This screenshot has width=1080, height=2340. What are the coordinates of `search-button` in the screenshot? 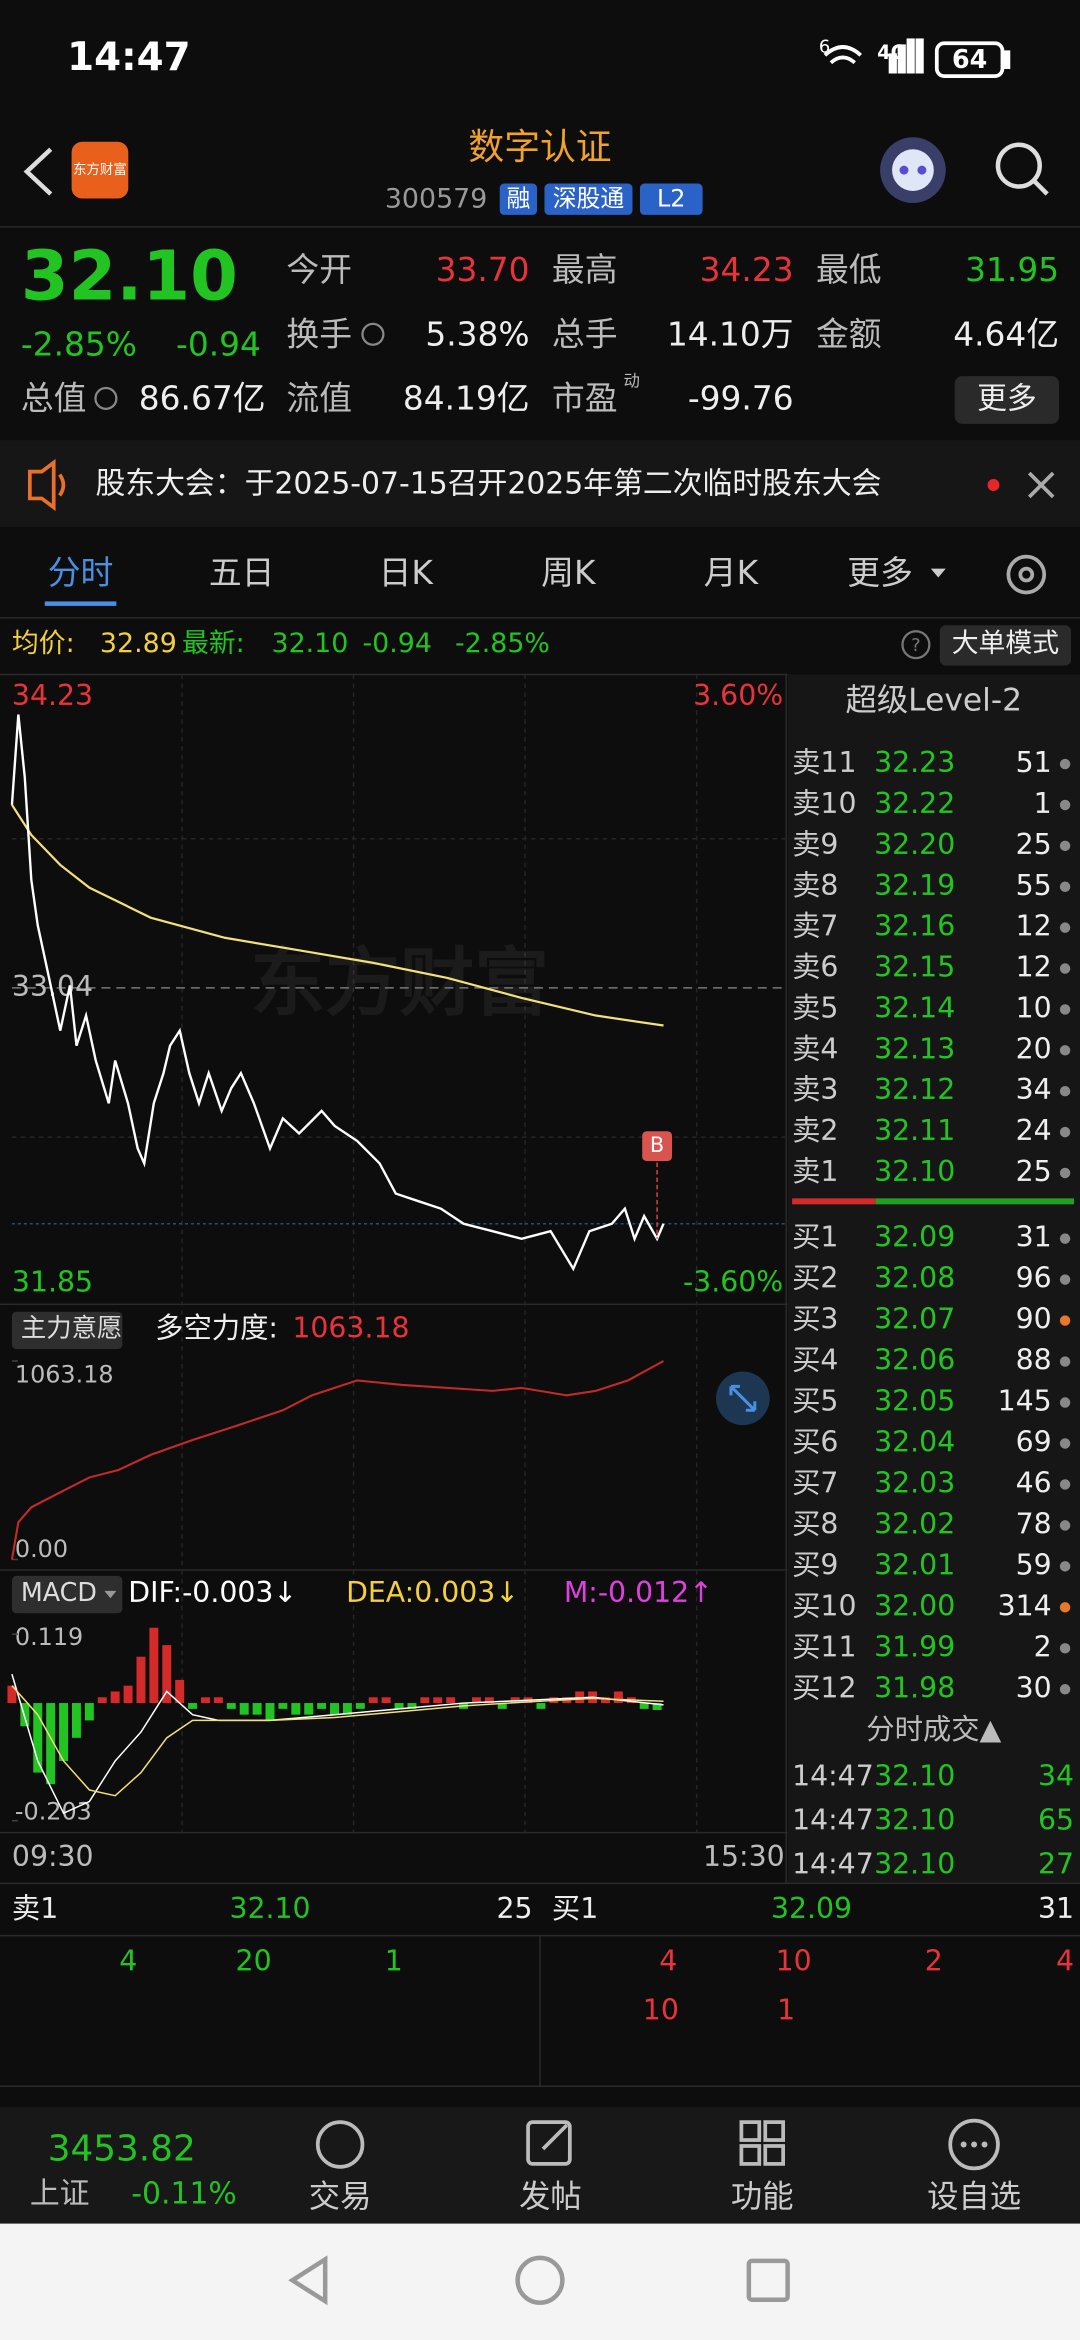 It's located at (1022, 169).